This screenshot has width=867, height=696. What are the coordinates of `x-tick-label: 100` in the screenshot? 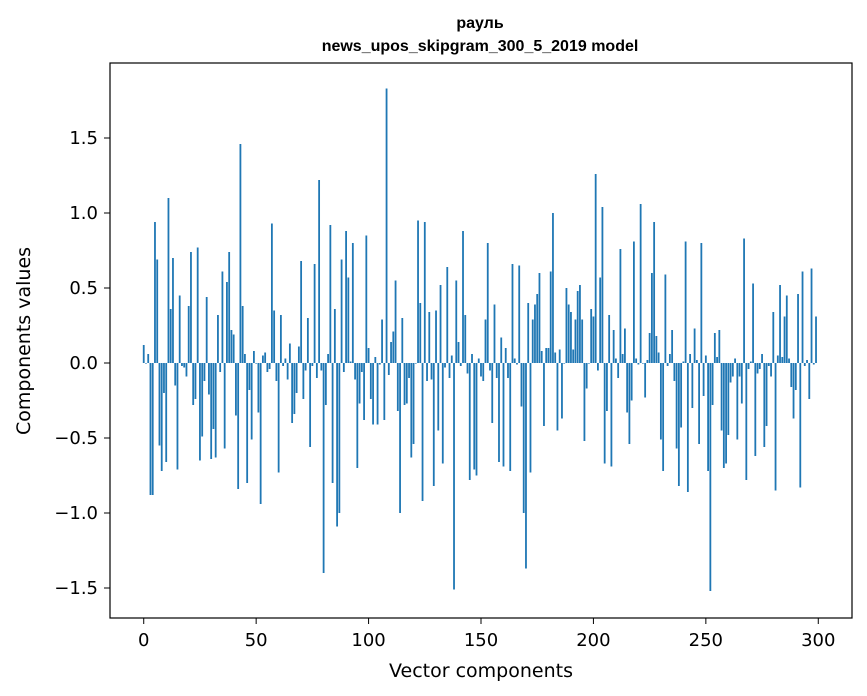 It's located at (368, 640).